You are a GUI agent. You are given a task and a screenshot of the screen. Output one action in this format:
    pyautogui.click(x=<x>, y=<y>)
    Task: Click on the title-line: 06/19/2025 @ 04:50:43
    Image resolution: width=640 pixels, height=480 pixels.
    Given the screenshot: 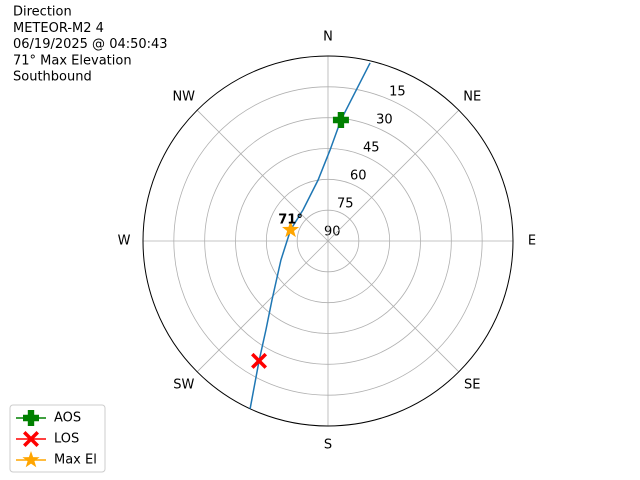 What is the action you would take?
    pyautogui.click(x=90, y=44)
    